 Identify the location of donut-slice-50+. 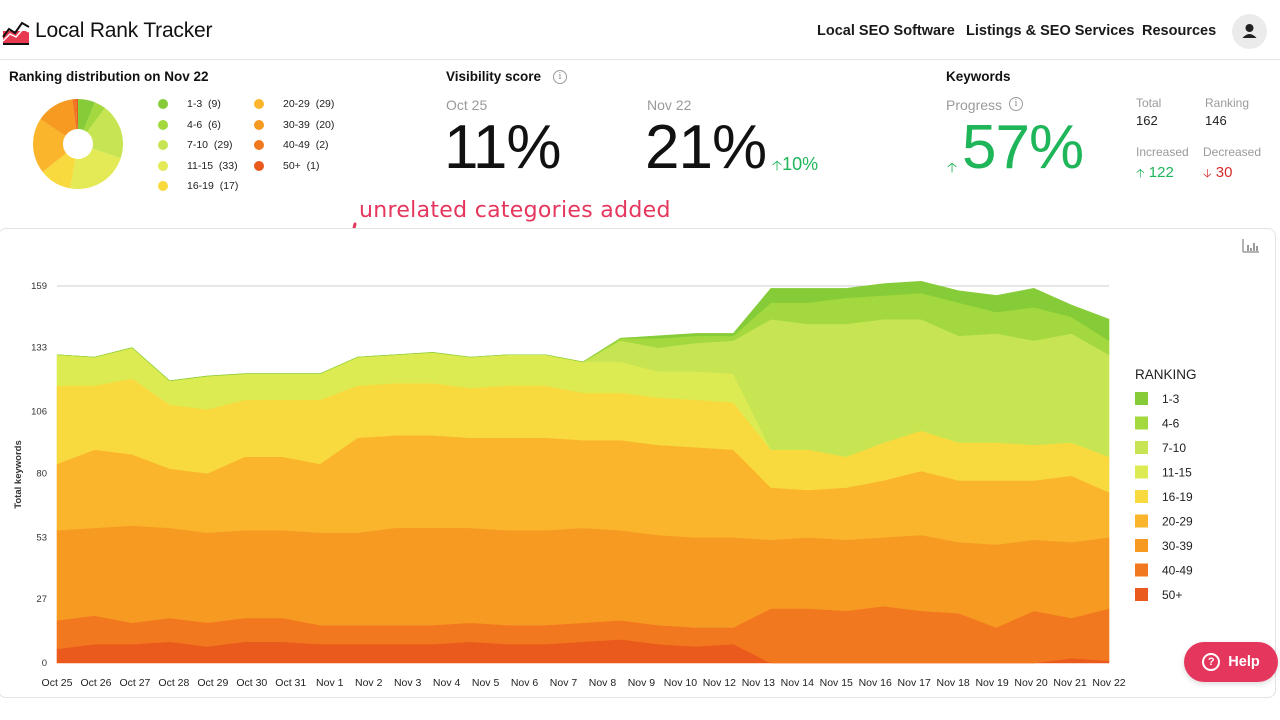
(77, 114).